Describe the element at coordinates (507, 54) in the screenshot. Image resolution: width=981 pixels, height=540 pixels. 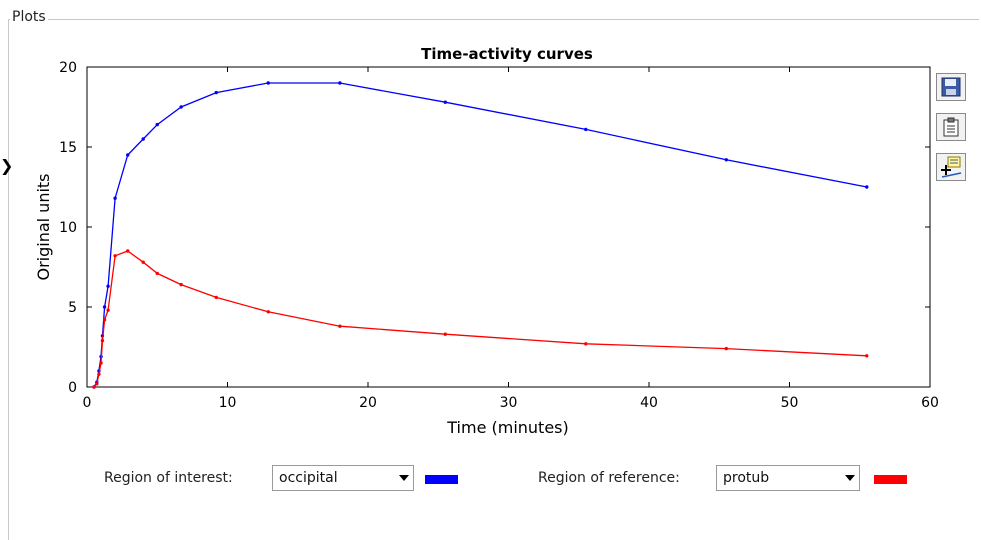
I see `chart-title: Time-activity curves` at that location.